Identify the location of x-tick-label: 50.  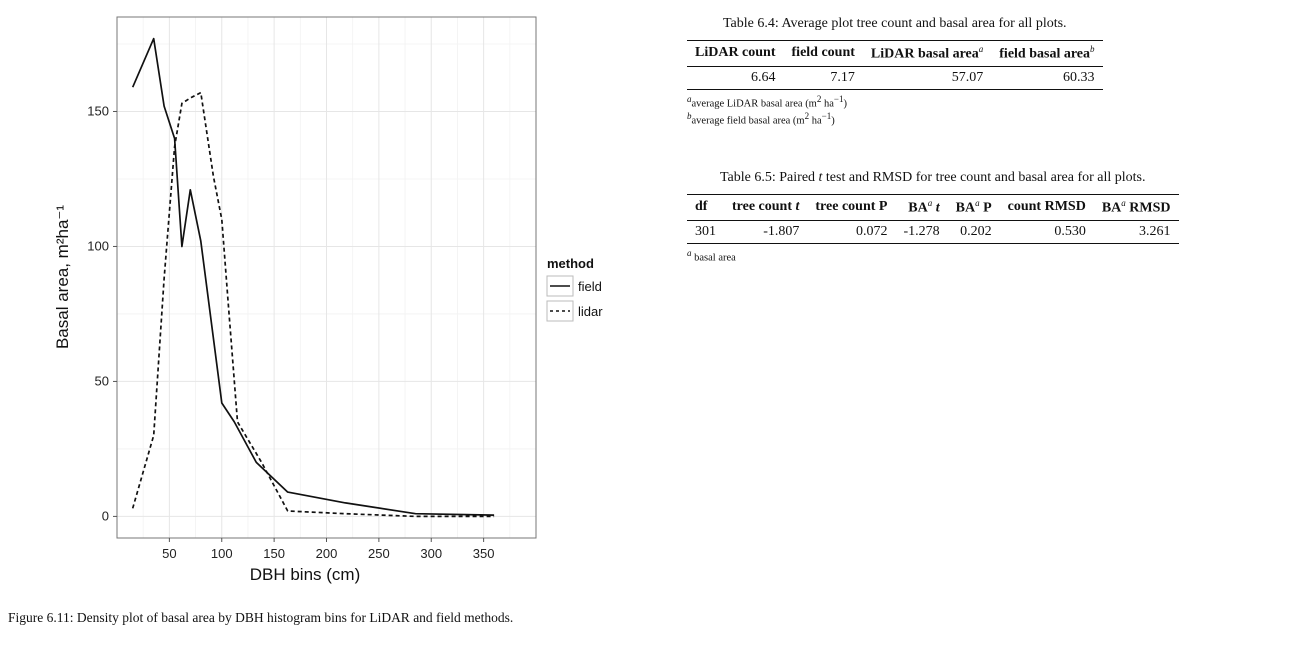
(169, 553).